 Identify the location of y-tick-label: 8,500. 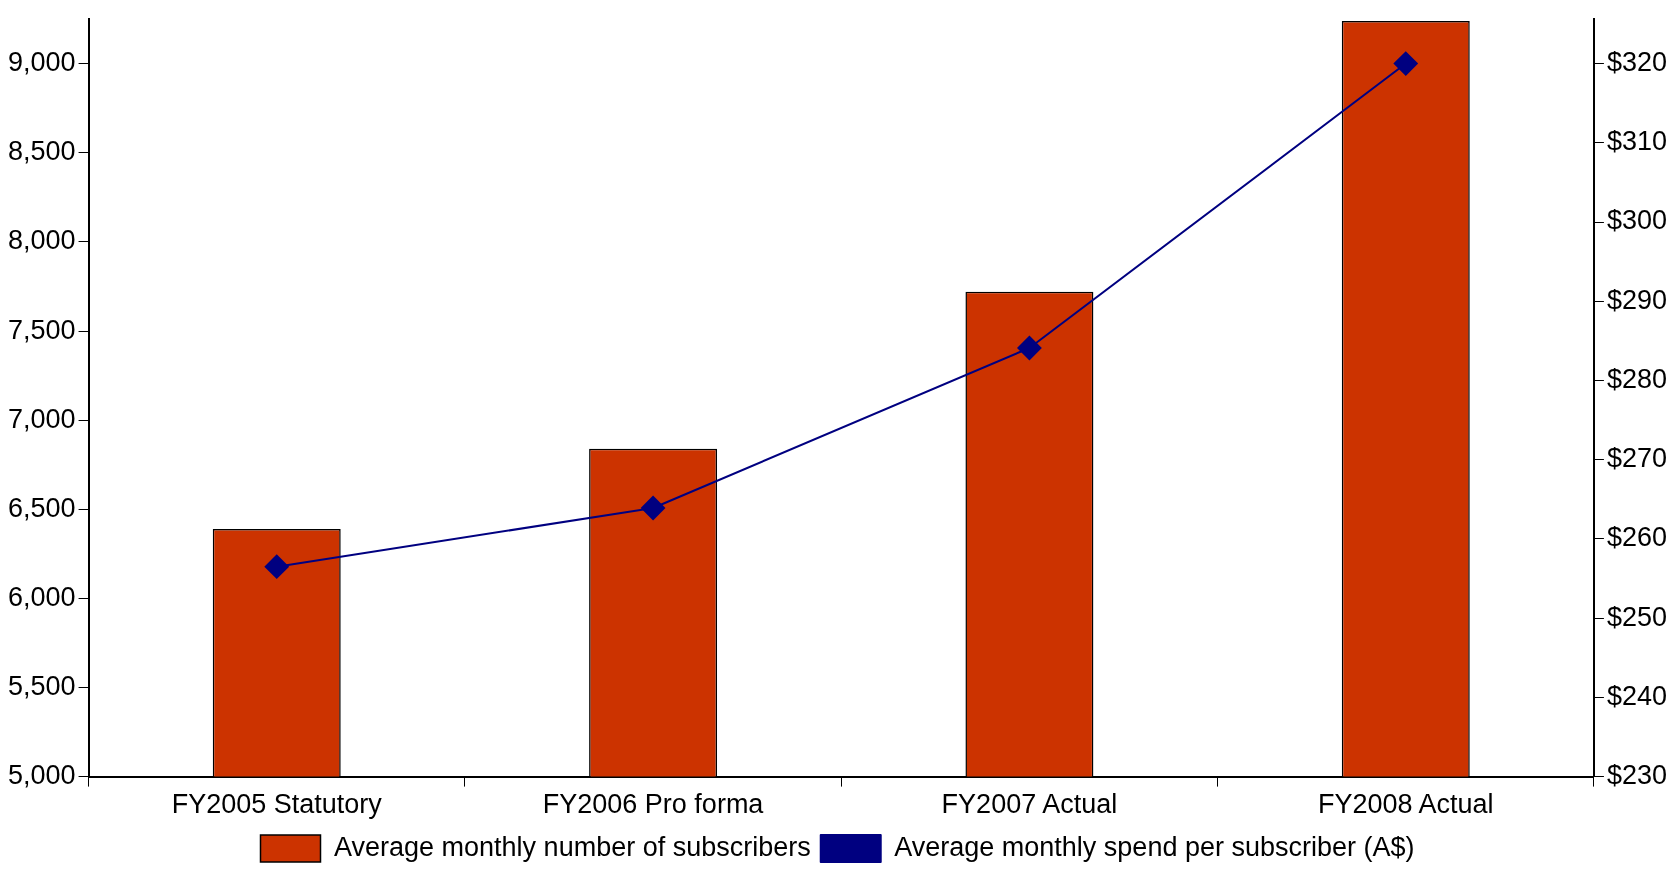
(41, 151).